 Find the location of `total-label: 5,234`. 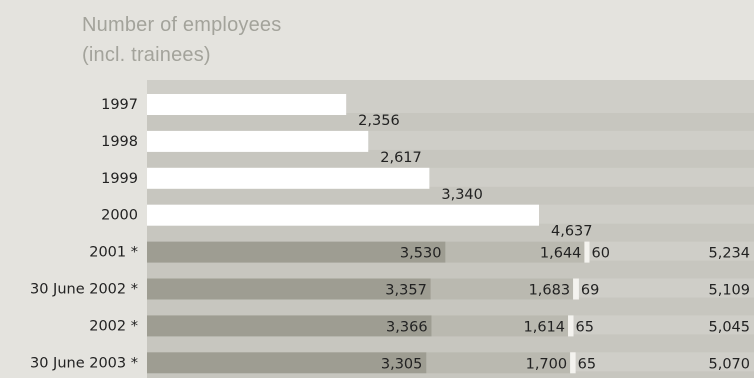

total-label: 5,234 is located at coordinates (729, 254).